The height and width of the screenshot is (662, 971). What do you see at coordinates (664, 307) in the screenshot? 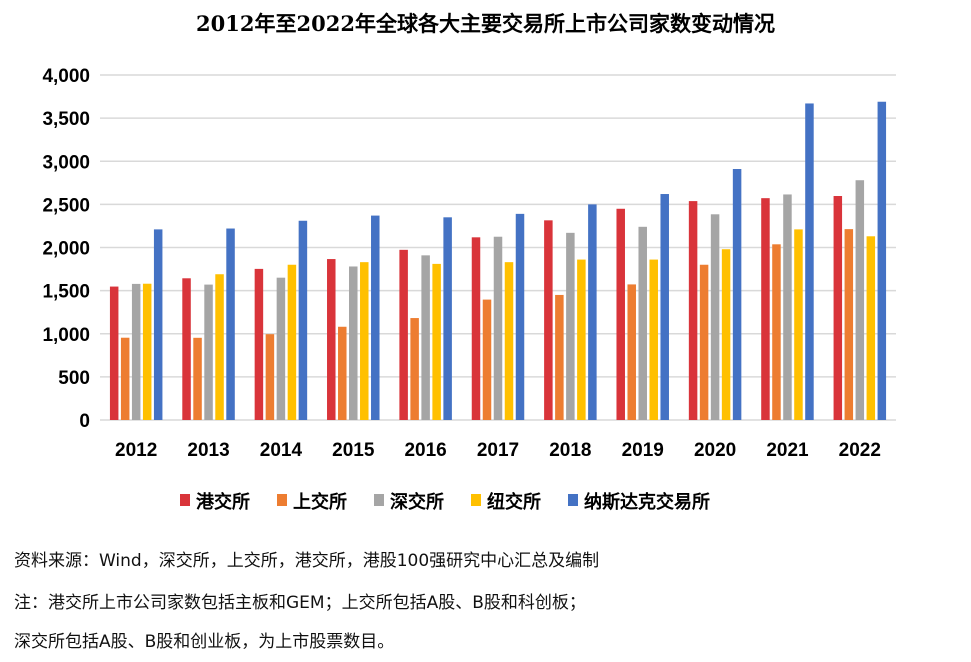
I see `bar-纳斯达克交易所-2019` at bounding box center [664, 307].